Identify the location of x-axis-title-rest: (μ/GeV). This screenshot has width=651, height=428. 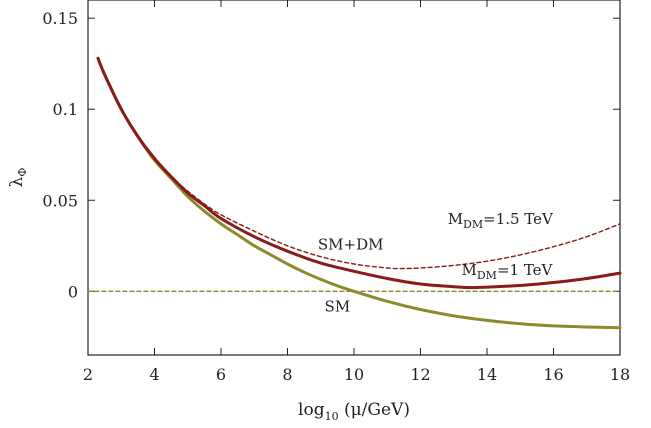
(374, 410).